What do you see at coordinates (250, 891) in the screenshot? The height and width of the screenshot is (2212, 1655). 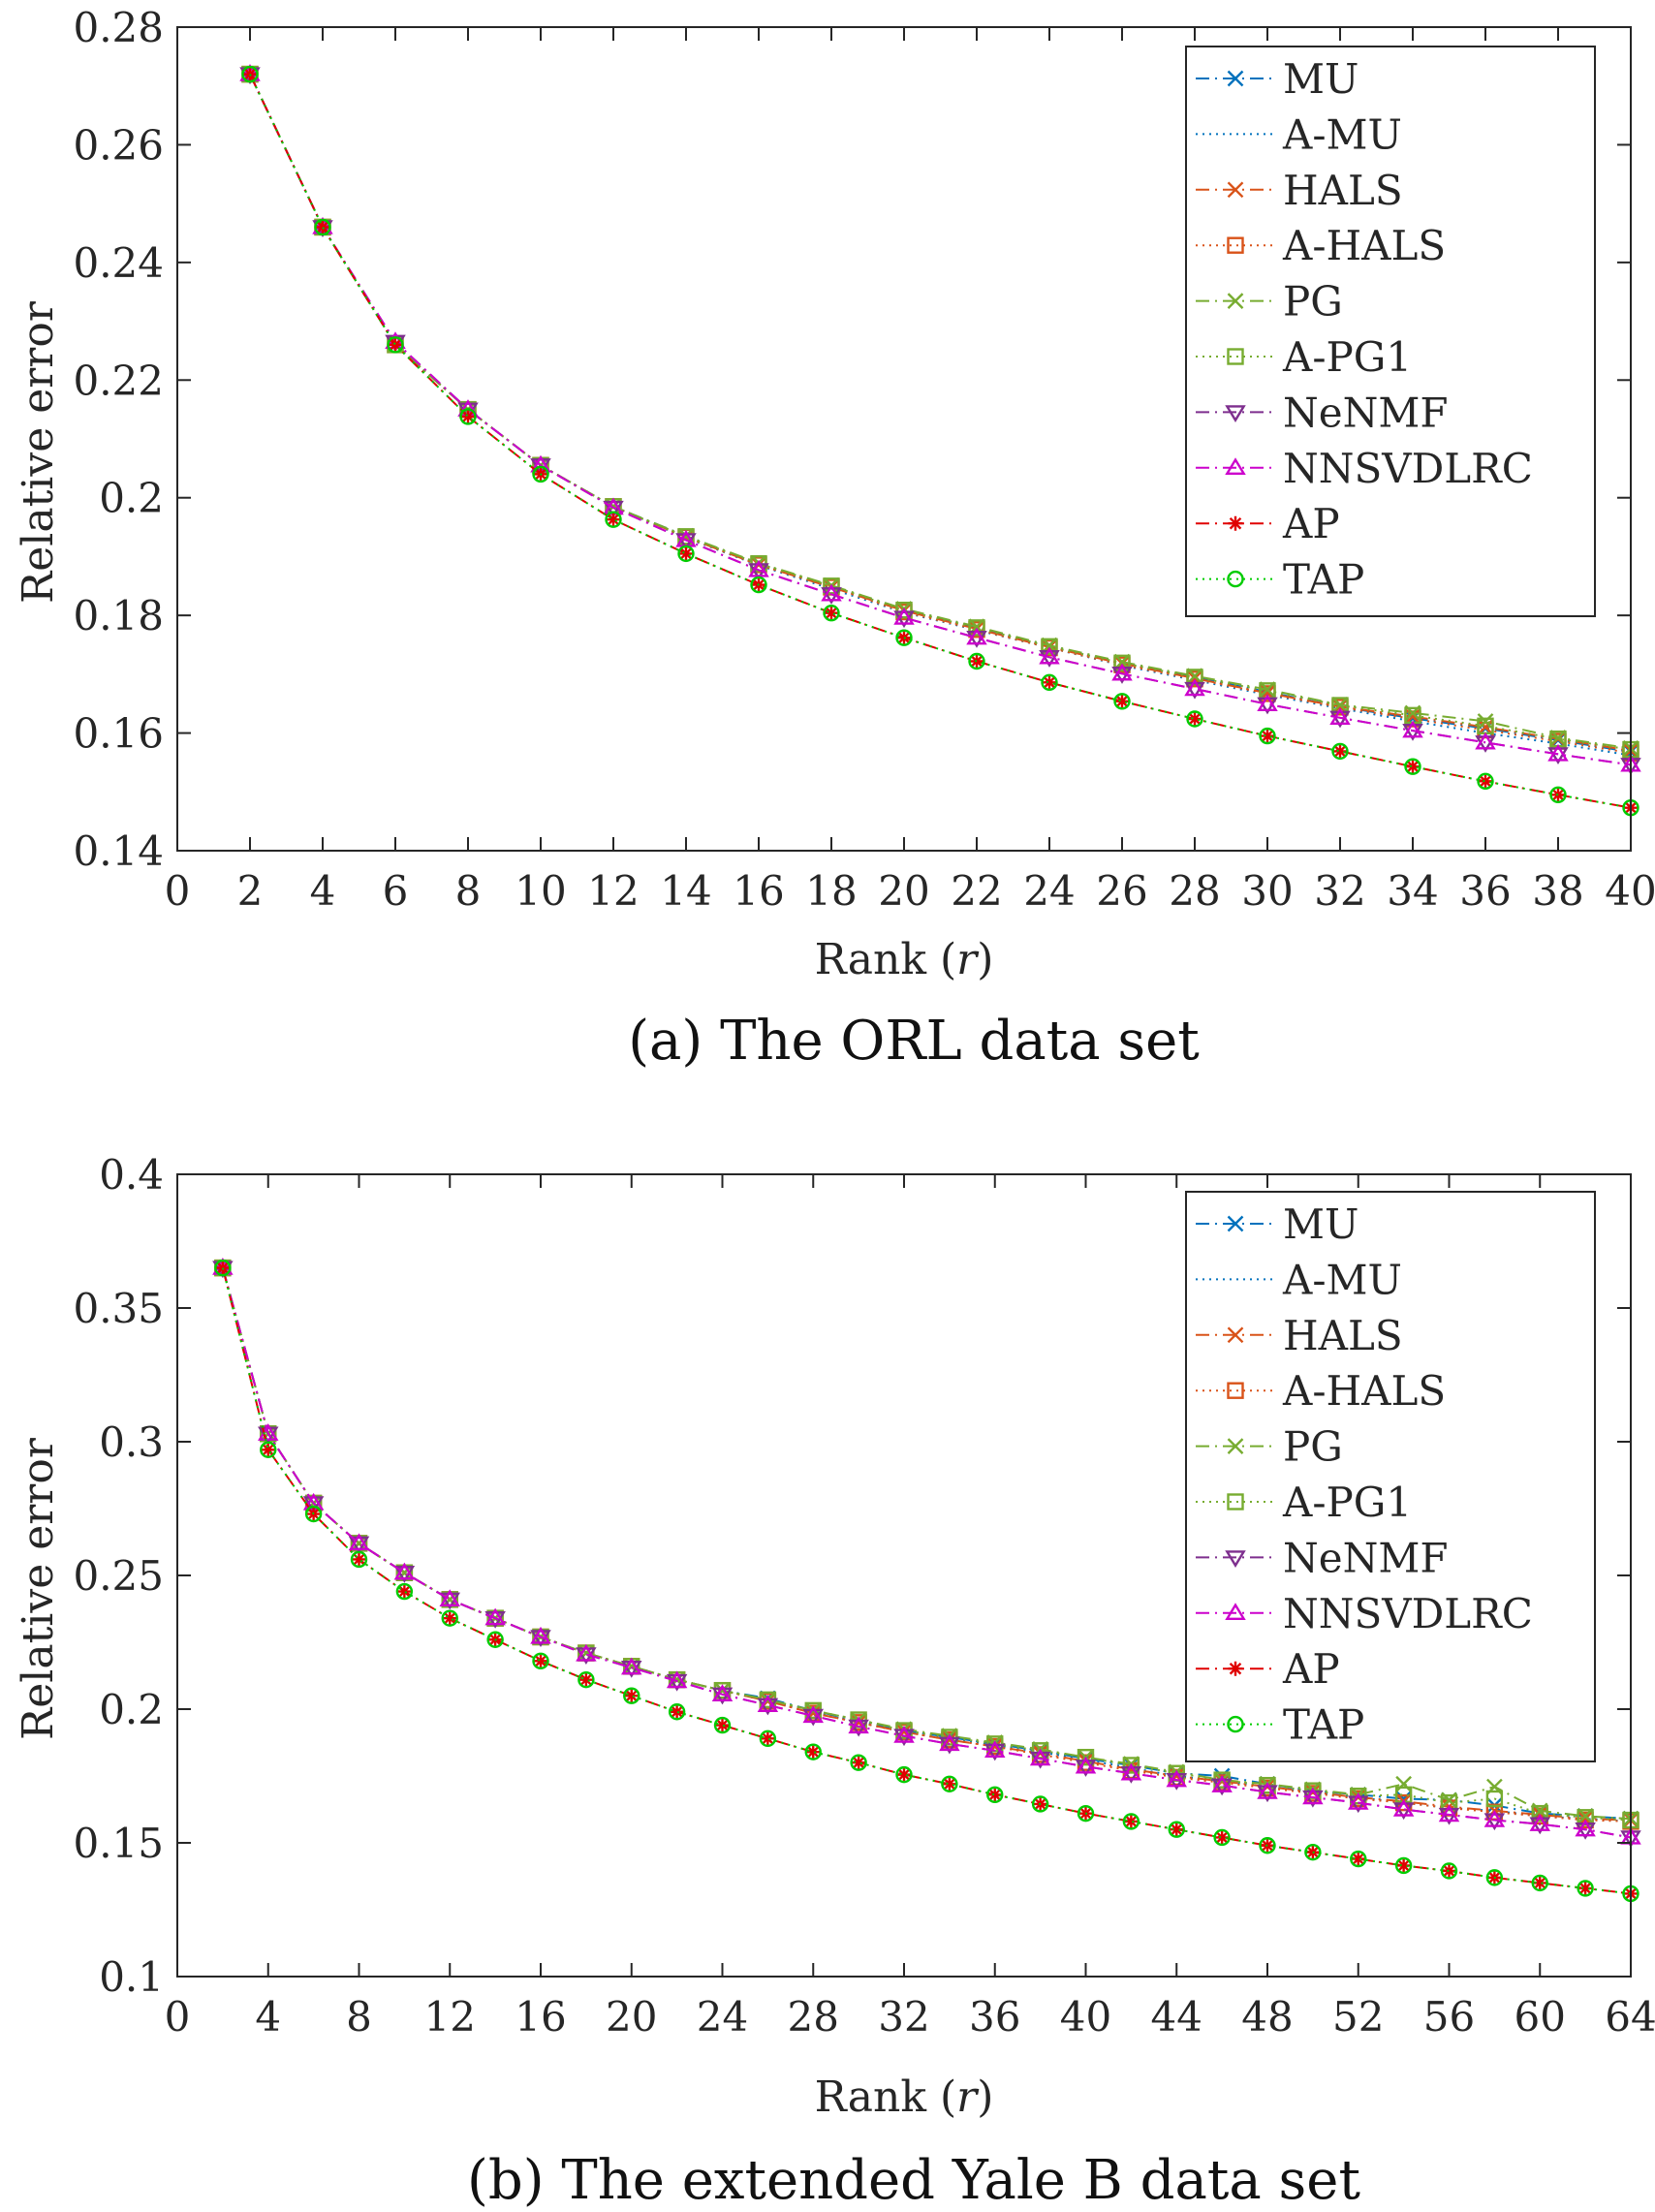 I see `x-tick-label: 2` at bounding box center [250, 891].